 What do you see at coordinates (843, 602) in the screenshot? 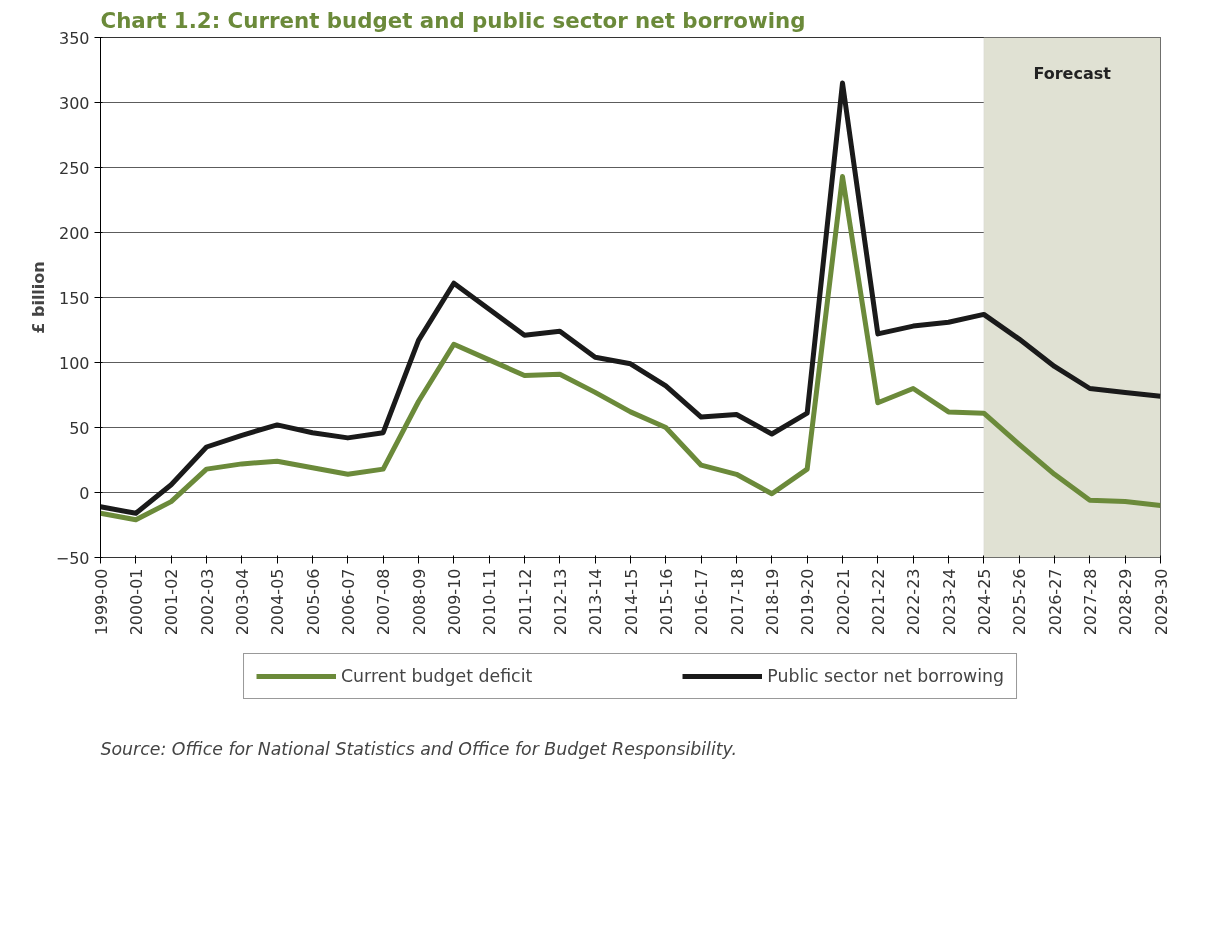
I see `x-tick-label: 2020-21` at bounding box center [843, 602].